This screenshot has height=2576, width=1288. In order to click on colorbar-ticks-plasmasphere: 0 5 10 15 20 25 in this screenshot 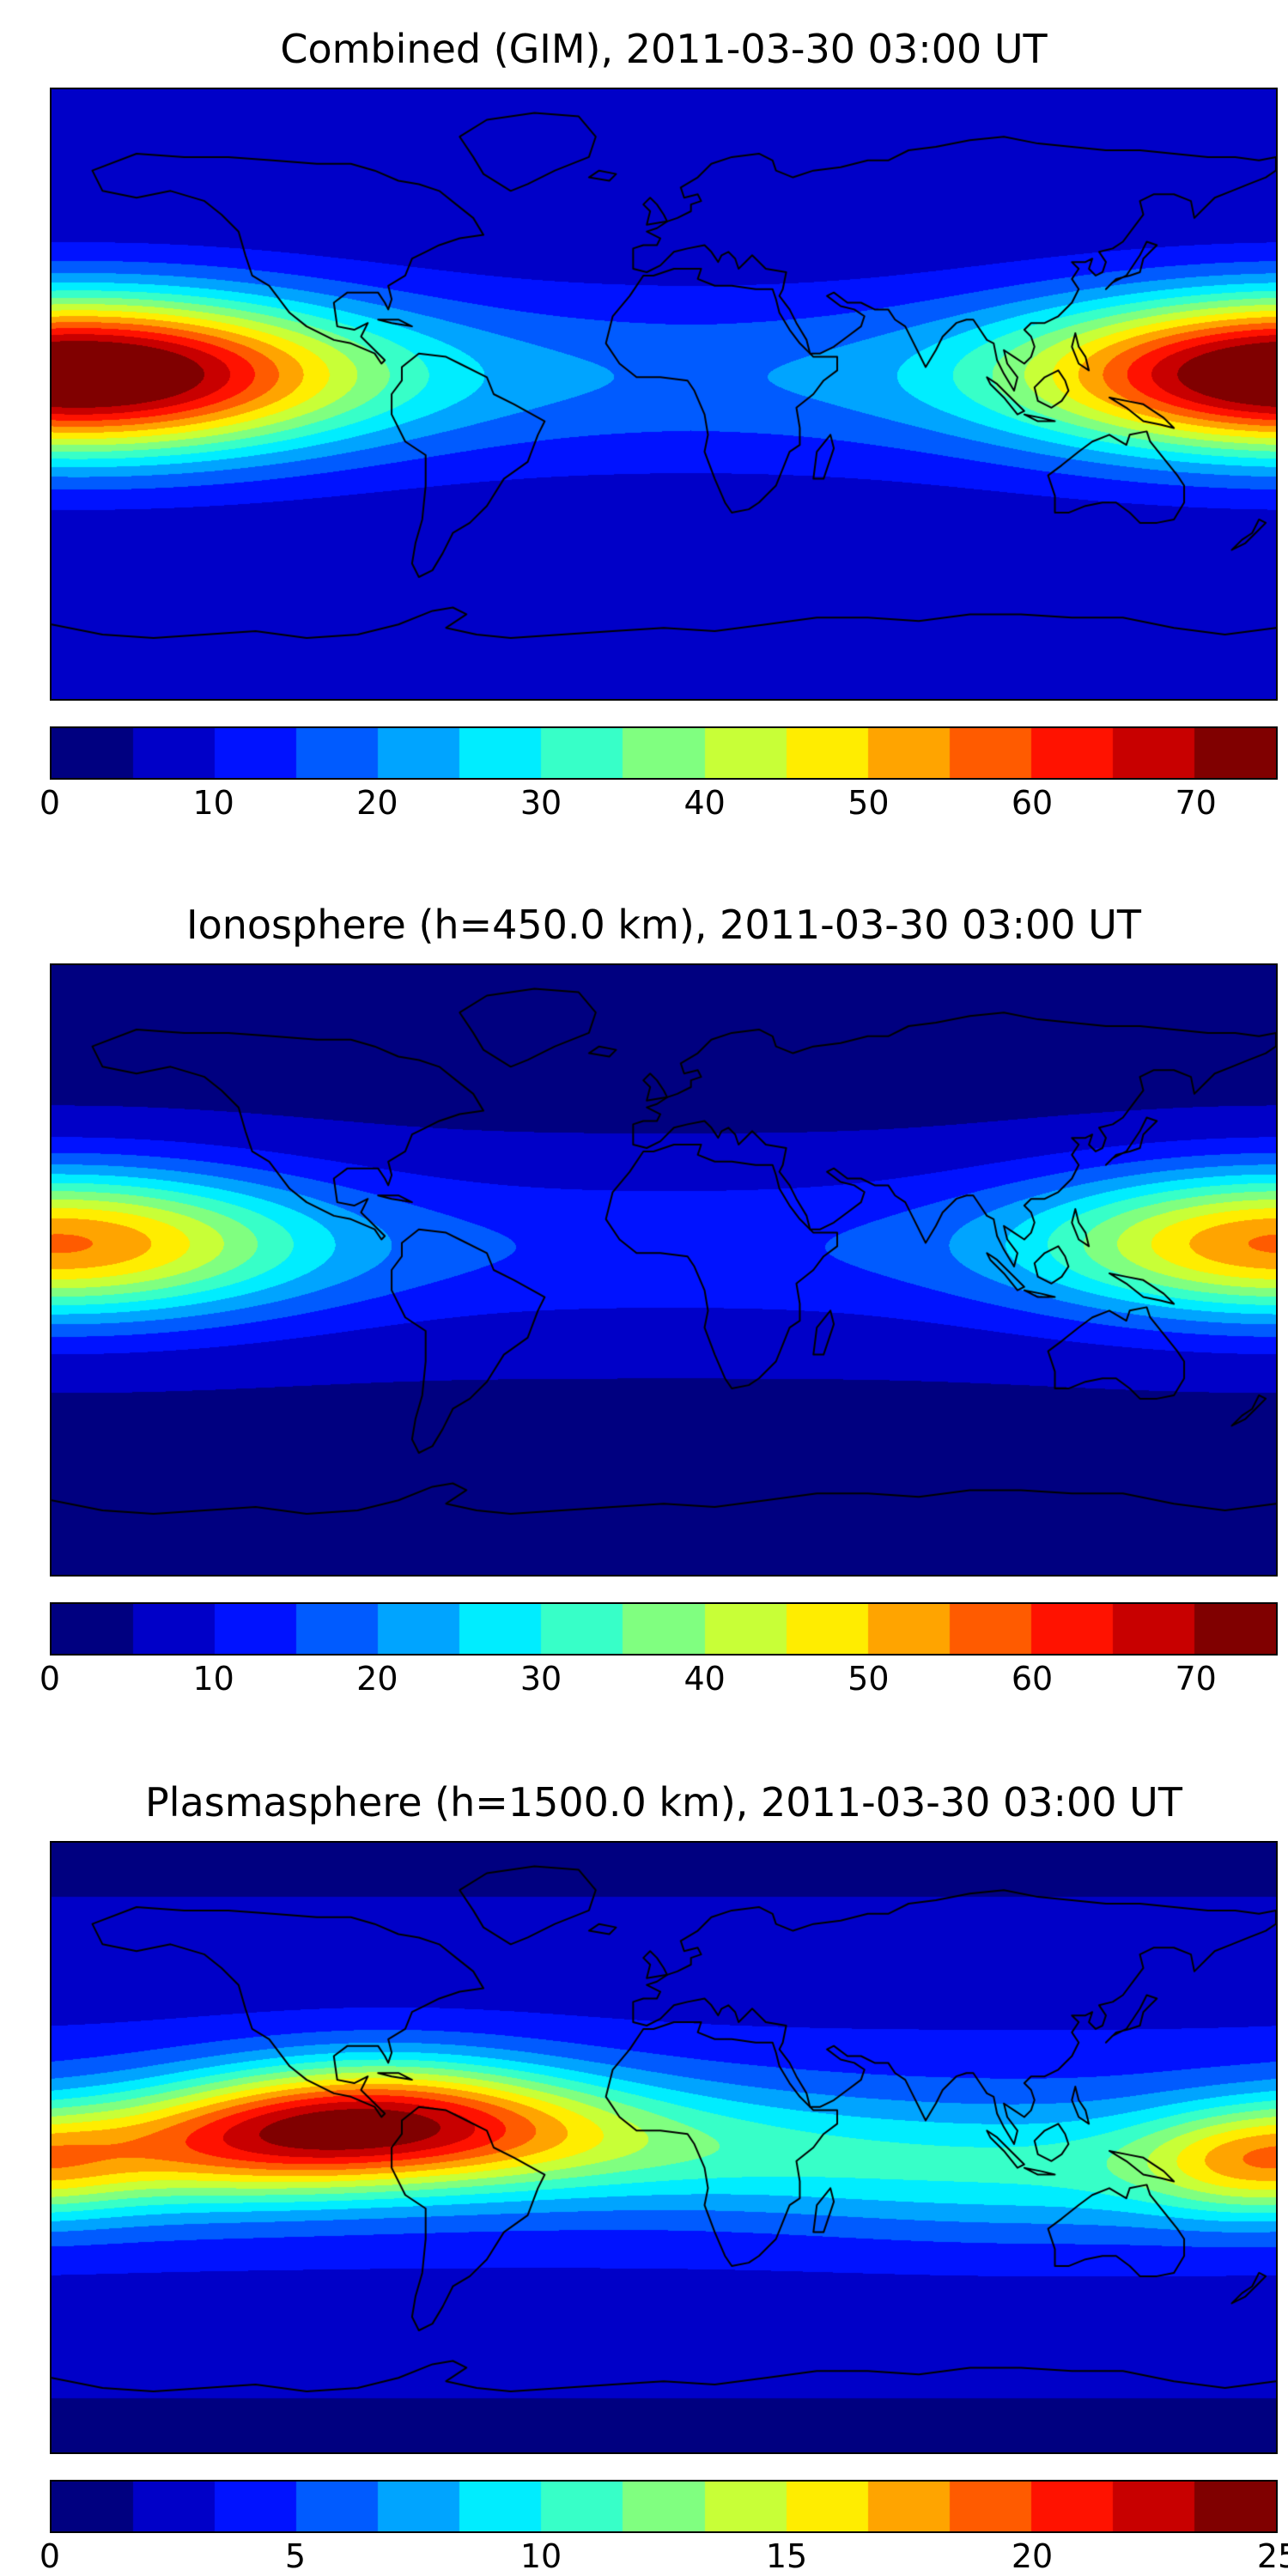, I will do `click(663, 2556)`.